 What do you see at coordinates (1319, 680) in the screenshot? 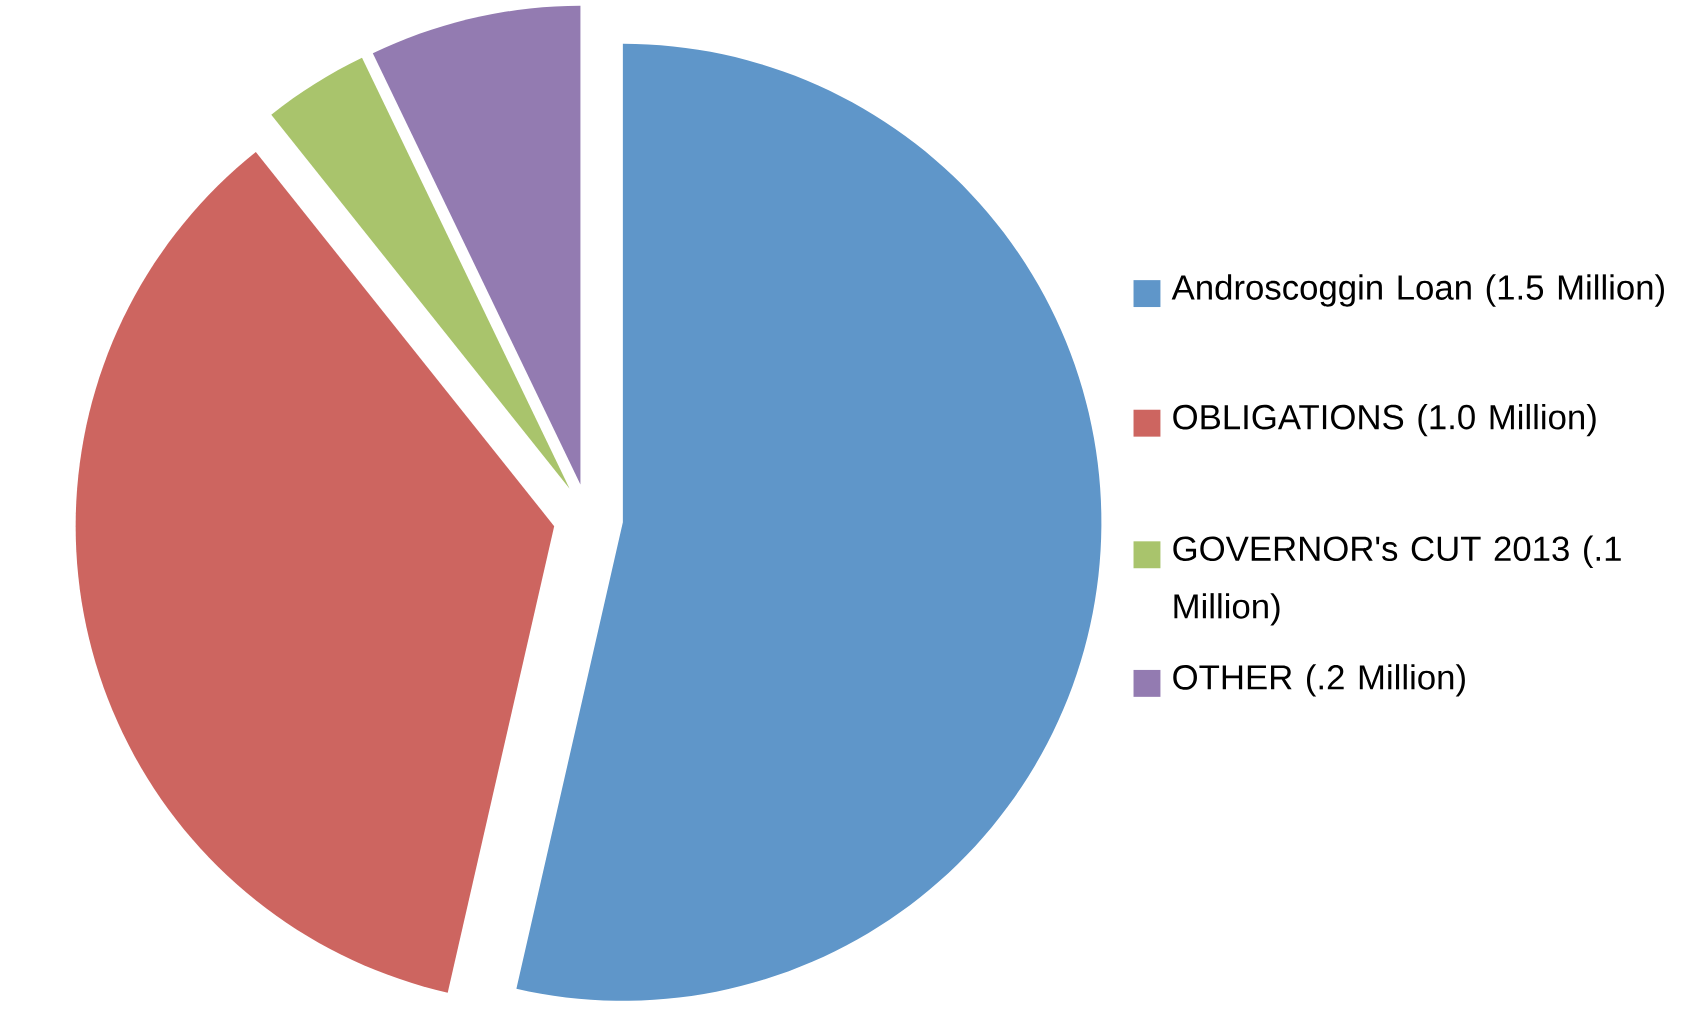
I see `legend-label: OTHER (.2 Million)` at bounding box center [1319, 680].